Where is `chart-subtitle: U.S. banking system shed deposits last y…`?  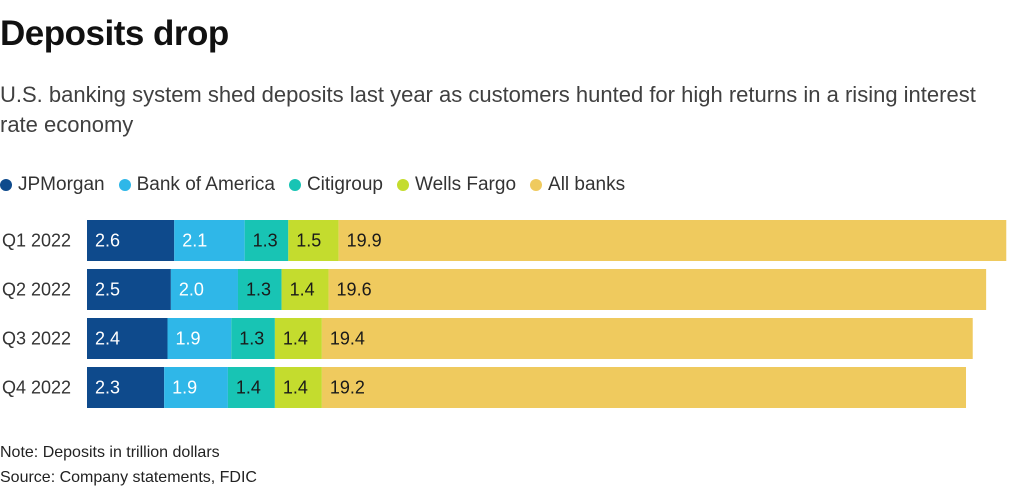 chart-subtitle: U.S. banking system shed deposits last y… is located at coordinates (488, 109).